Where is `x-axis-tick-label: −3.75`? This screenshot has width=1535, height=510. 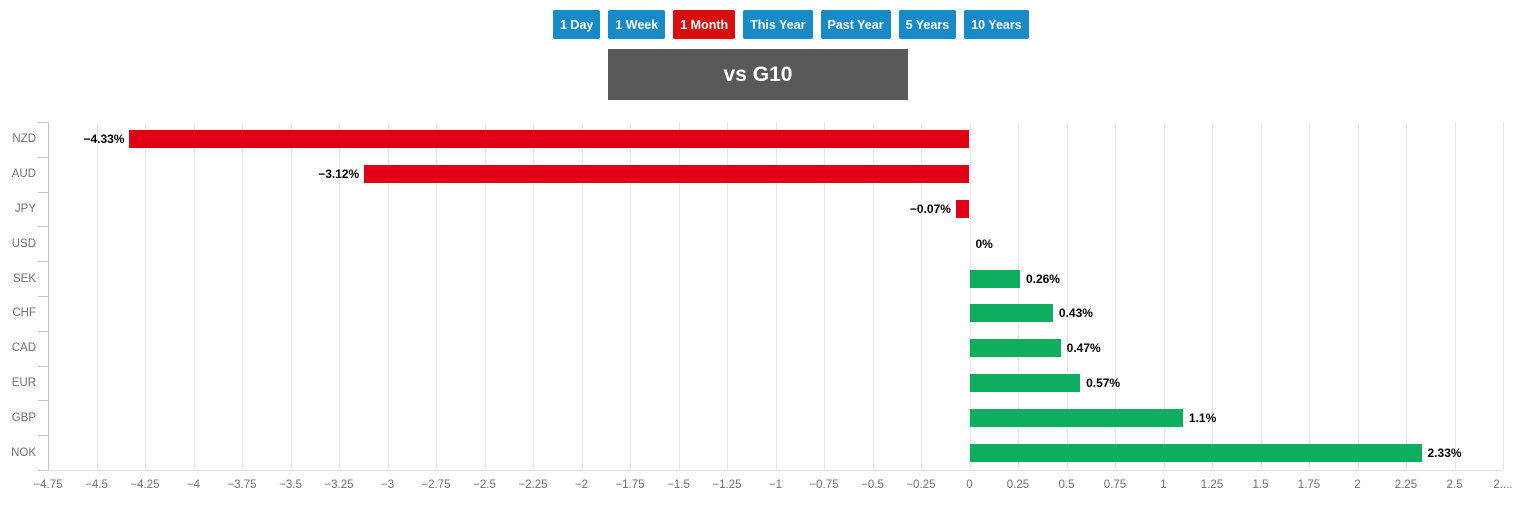 x-axis-tick-label: −3.75 is located at coordinates (242, 485).